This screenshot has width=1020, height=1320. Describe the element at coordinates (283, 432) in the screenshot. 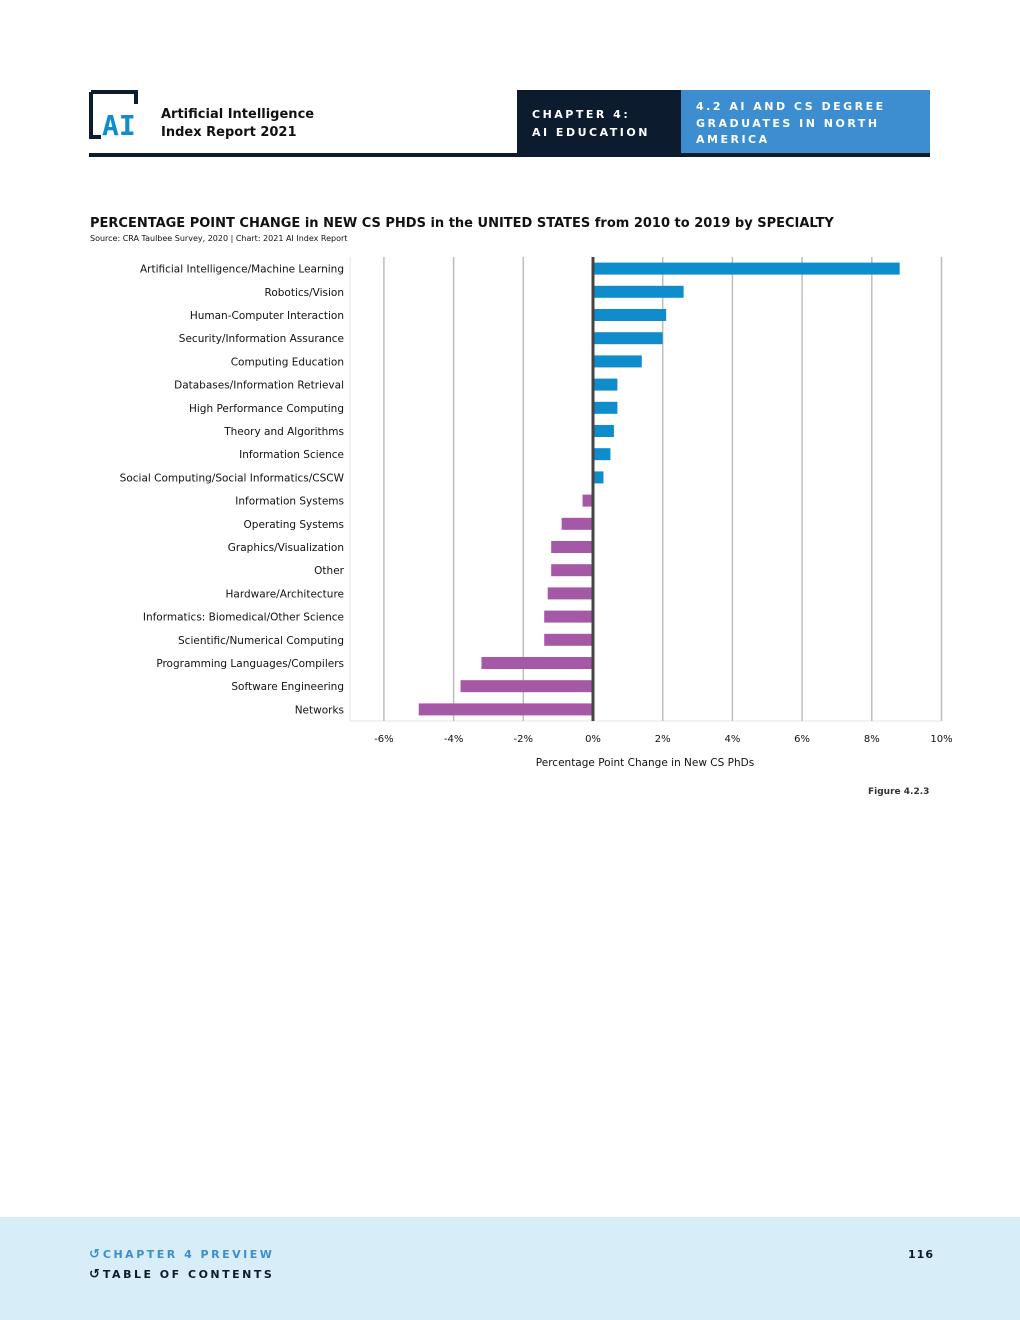

I see `category-label: Theory and Algorithms` at that location.